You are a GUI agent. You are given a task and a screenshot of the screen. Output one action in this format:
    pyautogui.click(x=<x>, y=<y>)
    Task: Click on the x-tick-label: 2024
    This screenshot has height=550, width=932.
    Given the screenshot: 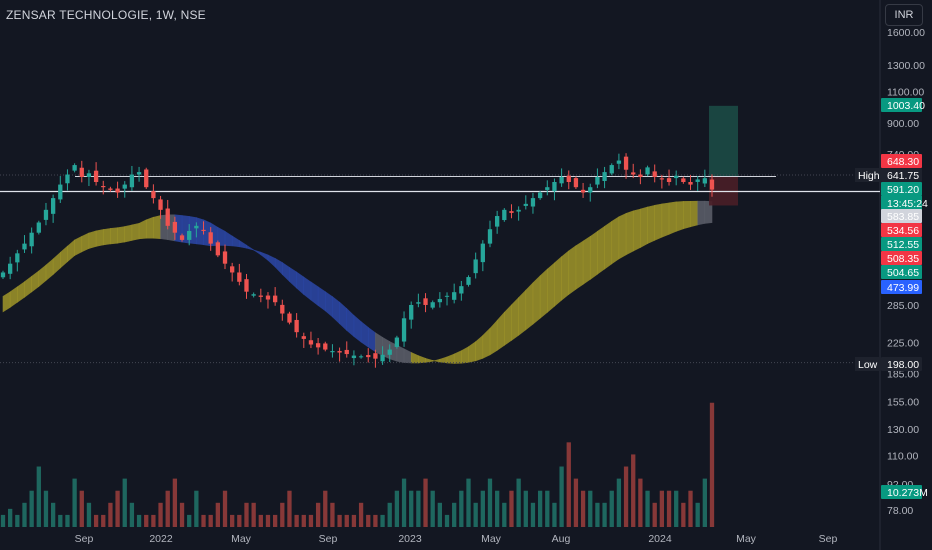 What is the action you would take?
    pyautogui.click(x=660, y=539)
    